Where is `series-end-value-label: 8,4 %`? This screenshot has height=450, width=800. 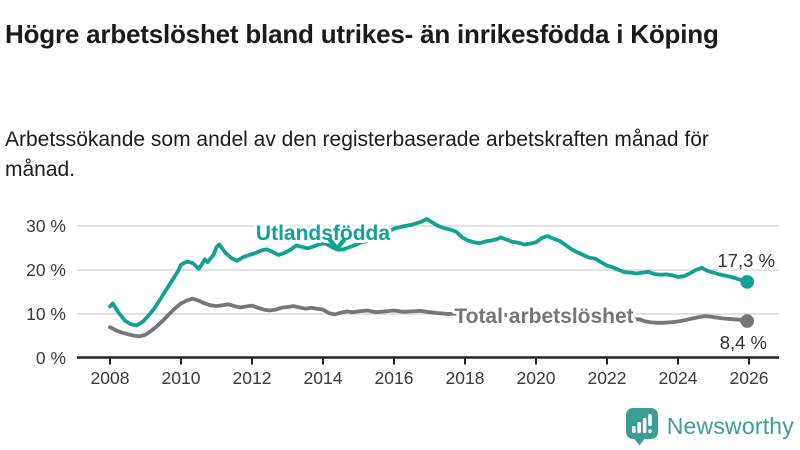
series-end-value-label: 8,4 % is located at coordinates (743, 342).